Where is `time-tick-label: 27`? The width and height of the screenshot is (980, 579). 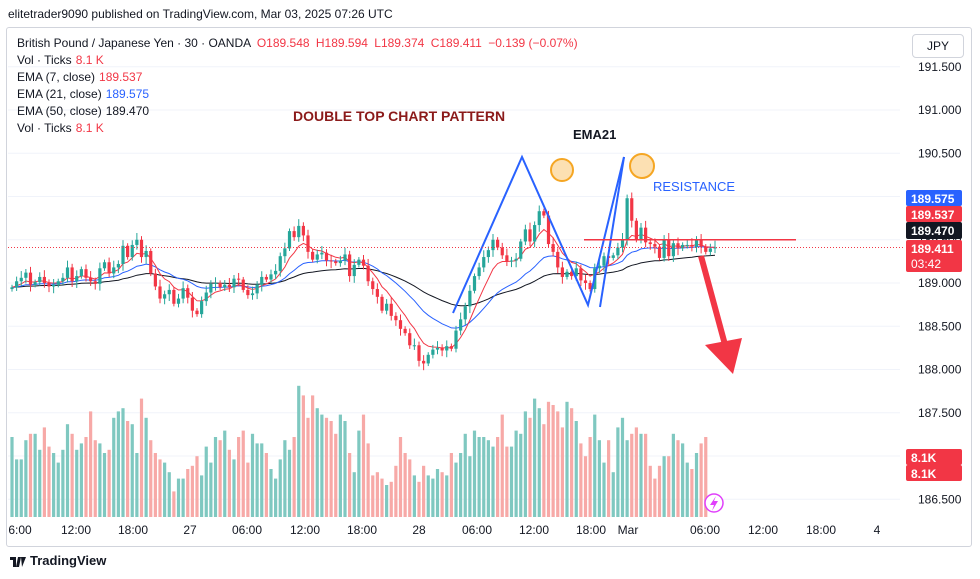 time-tick-label: 27 is located at coordinates (190, 530).